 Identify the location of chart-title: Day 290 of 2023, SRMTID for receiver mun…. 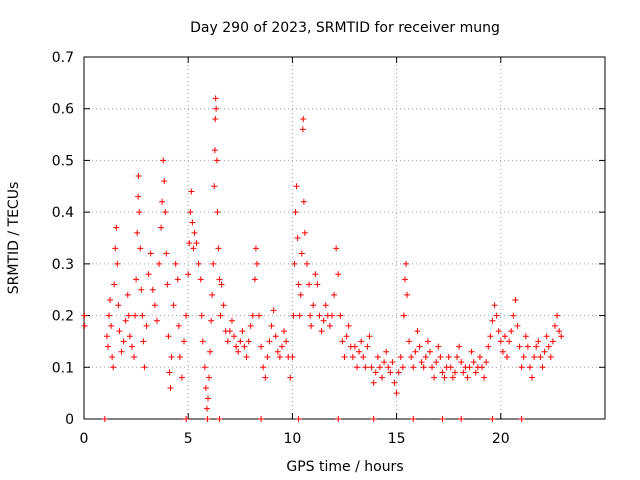
(345, 28).